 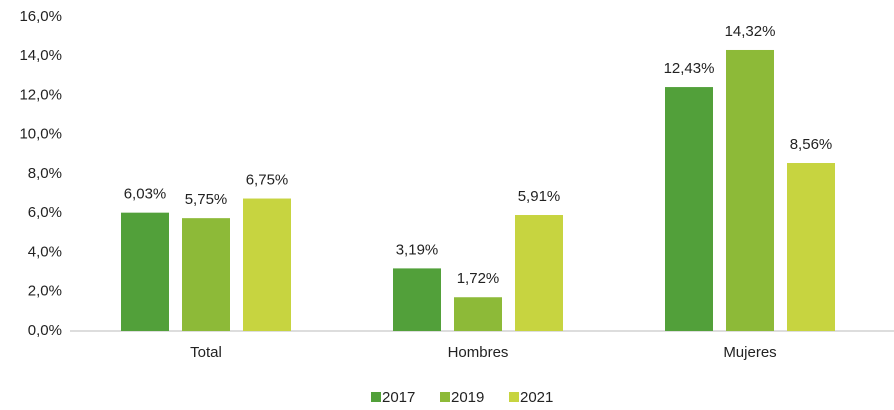 I want to click on y-tick-label: 8,0%, so click(x=45, y=173).